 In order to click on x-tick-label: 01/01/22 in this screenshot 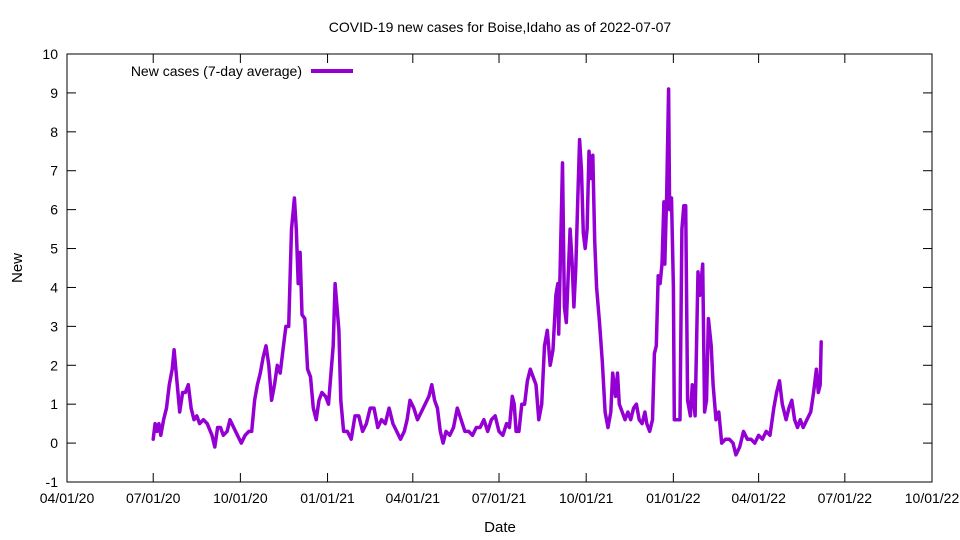, I will do `click(673, 498)`.